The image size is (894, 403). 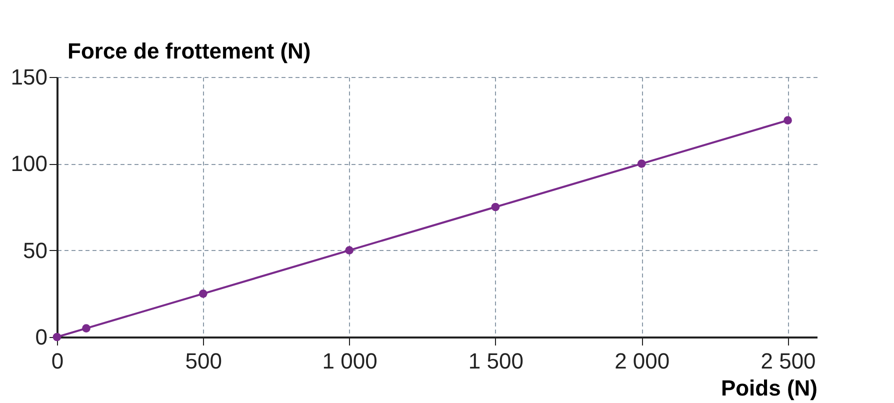 What do you see at coordinates (496, 361) in the screenshot?
I see `x-tick-label: 1 500` at bounding box center [496, 361].